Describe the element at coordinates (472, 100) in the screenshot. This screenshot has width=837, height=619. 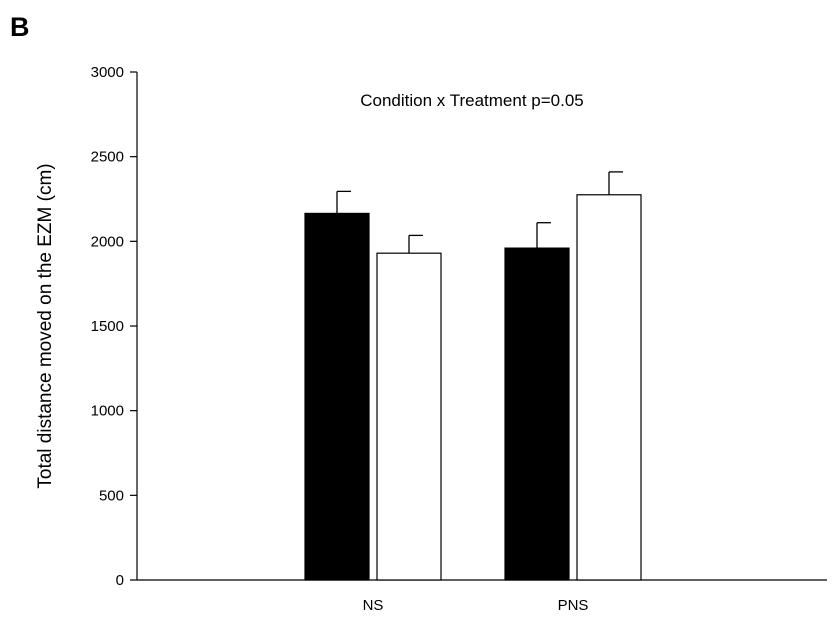
I see `chart-annotation: Condition x Treatment p=0.05` at that location.